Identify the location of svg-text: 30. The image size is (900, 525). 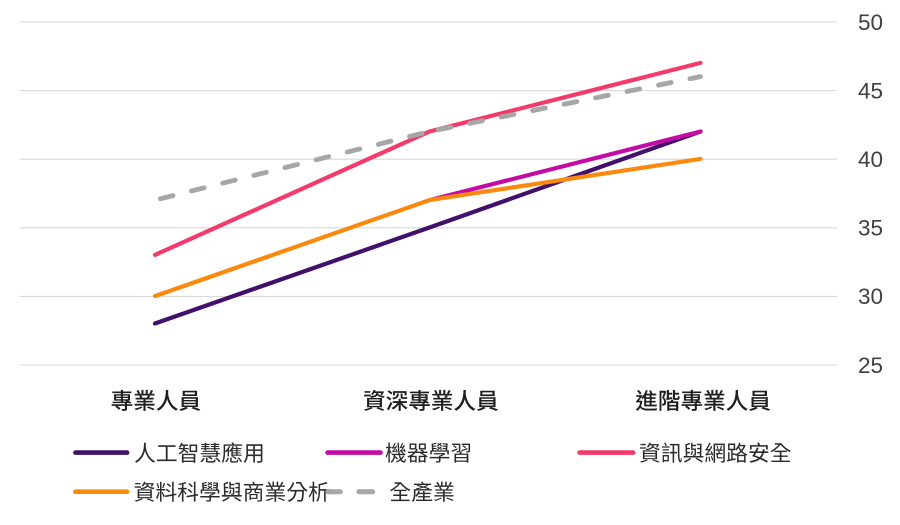
(870, 296).